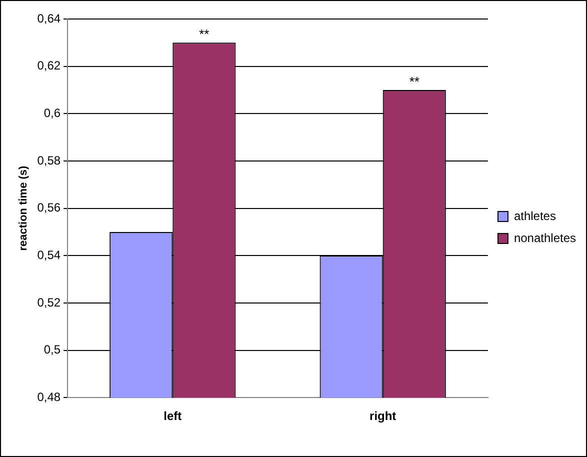 The height and width of the screenshot is (457, 587). What do you see at coordinates (545, 237) in the screenshot?
I see `legend-label: nonathletes` at bounding box center [545, 237].